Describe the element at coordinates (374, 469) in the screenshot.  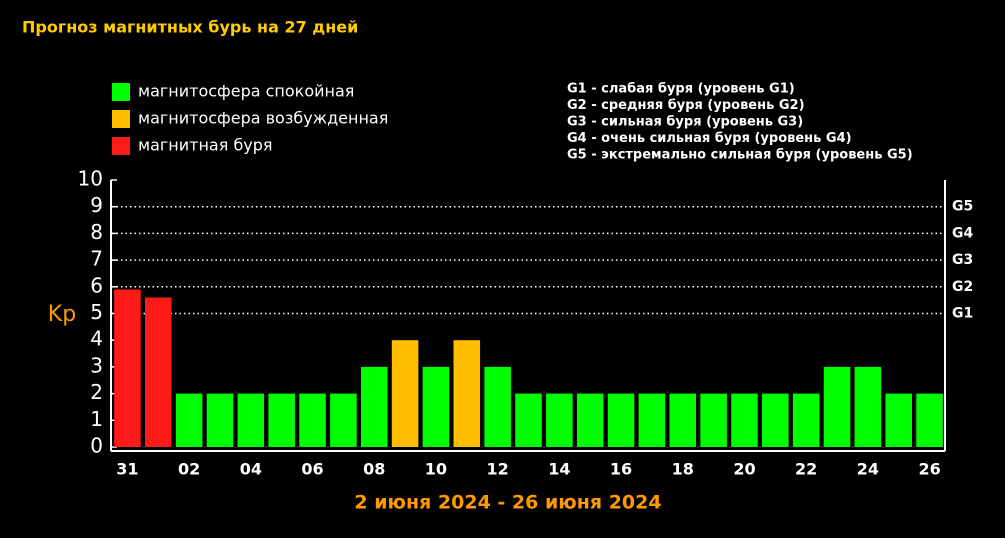
I see `x-tick-label: 08` at that location.